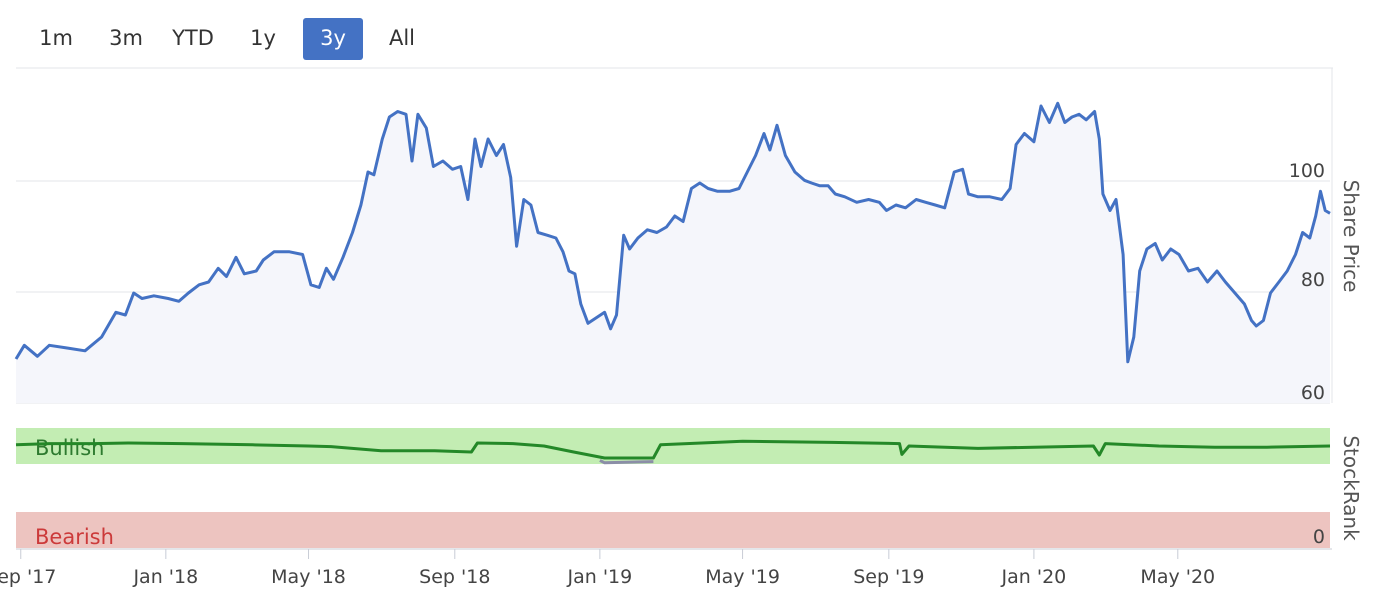 Image resolution: width=1383 pixels, height=599 pixels. I want to click on stockrank-zone-label: Bearish, so click(74, 537).